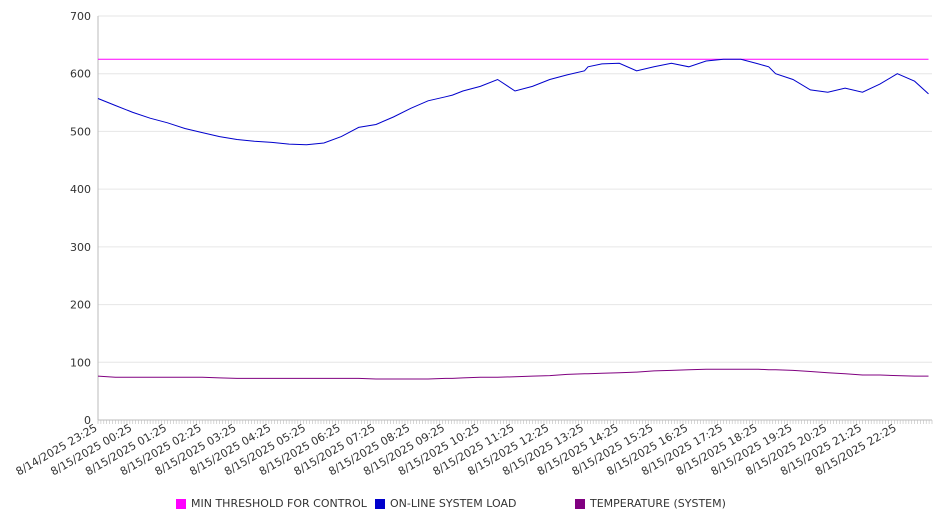 The width and height of the screenshot is (946, 526). I want to click on legend-item-threshold: MIN THRESHOLD FOR CONTROL, so click(271, 503).